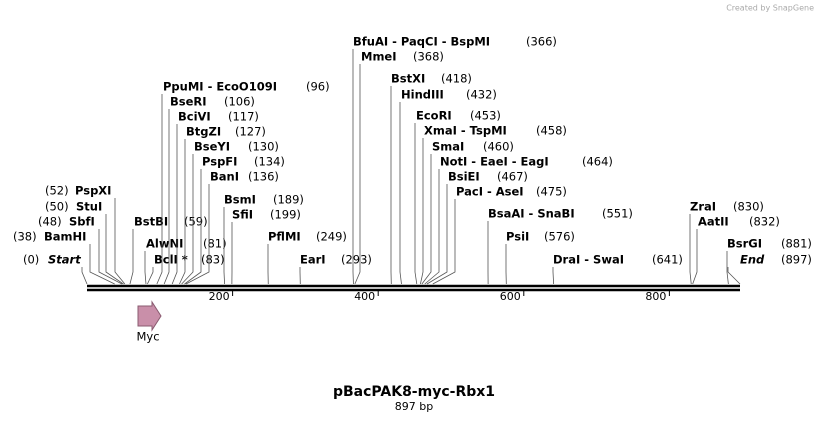  I want to click on site-position: (293), so click(356, 260).